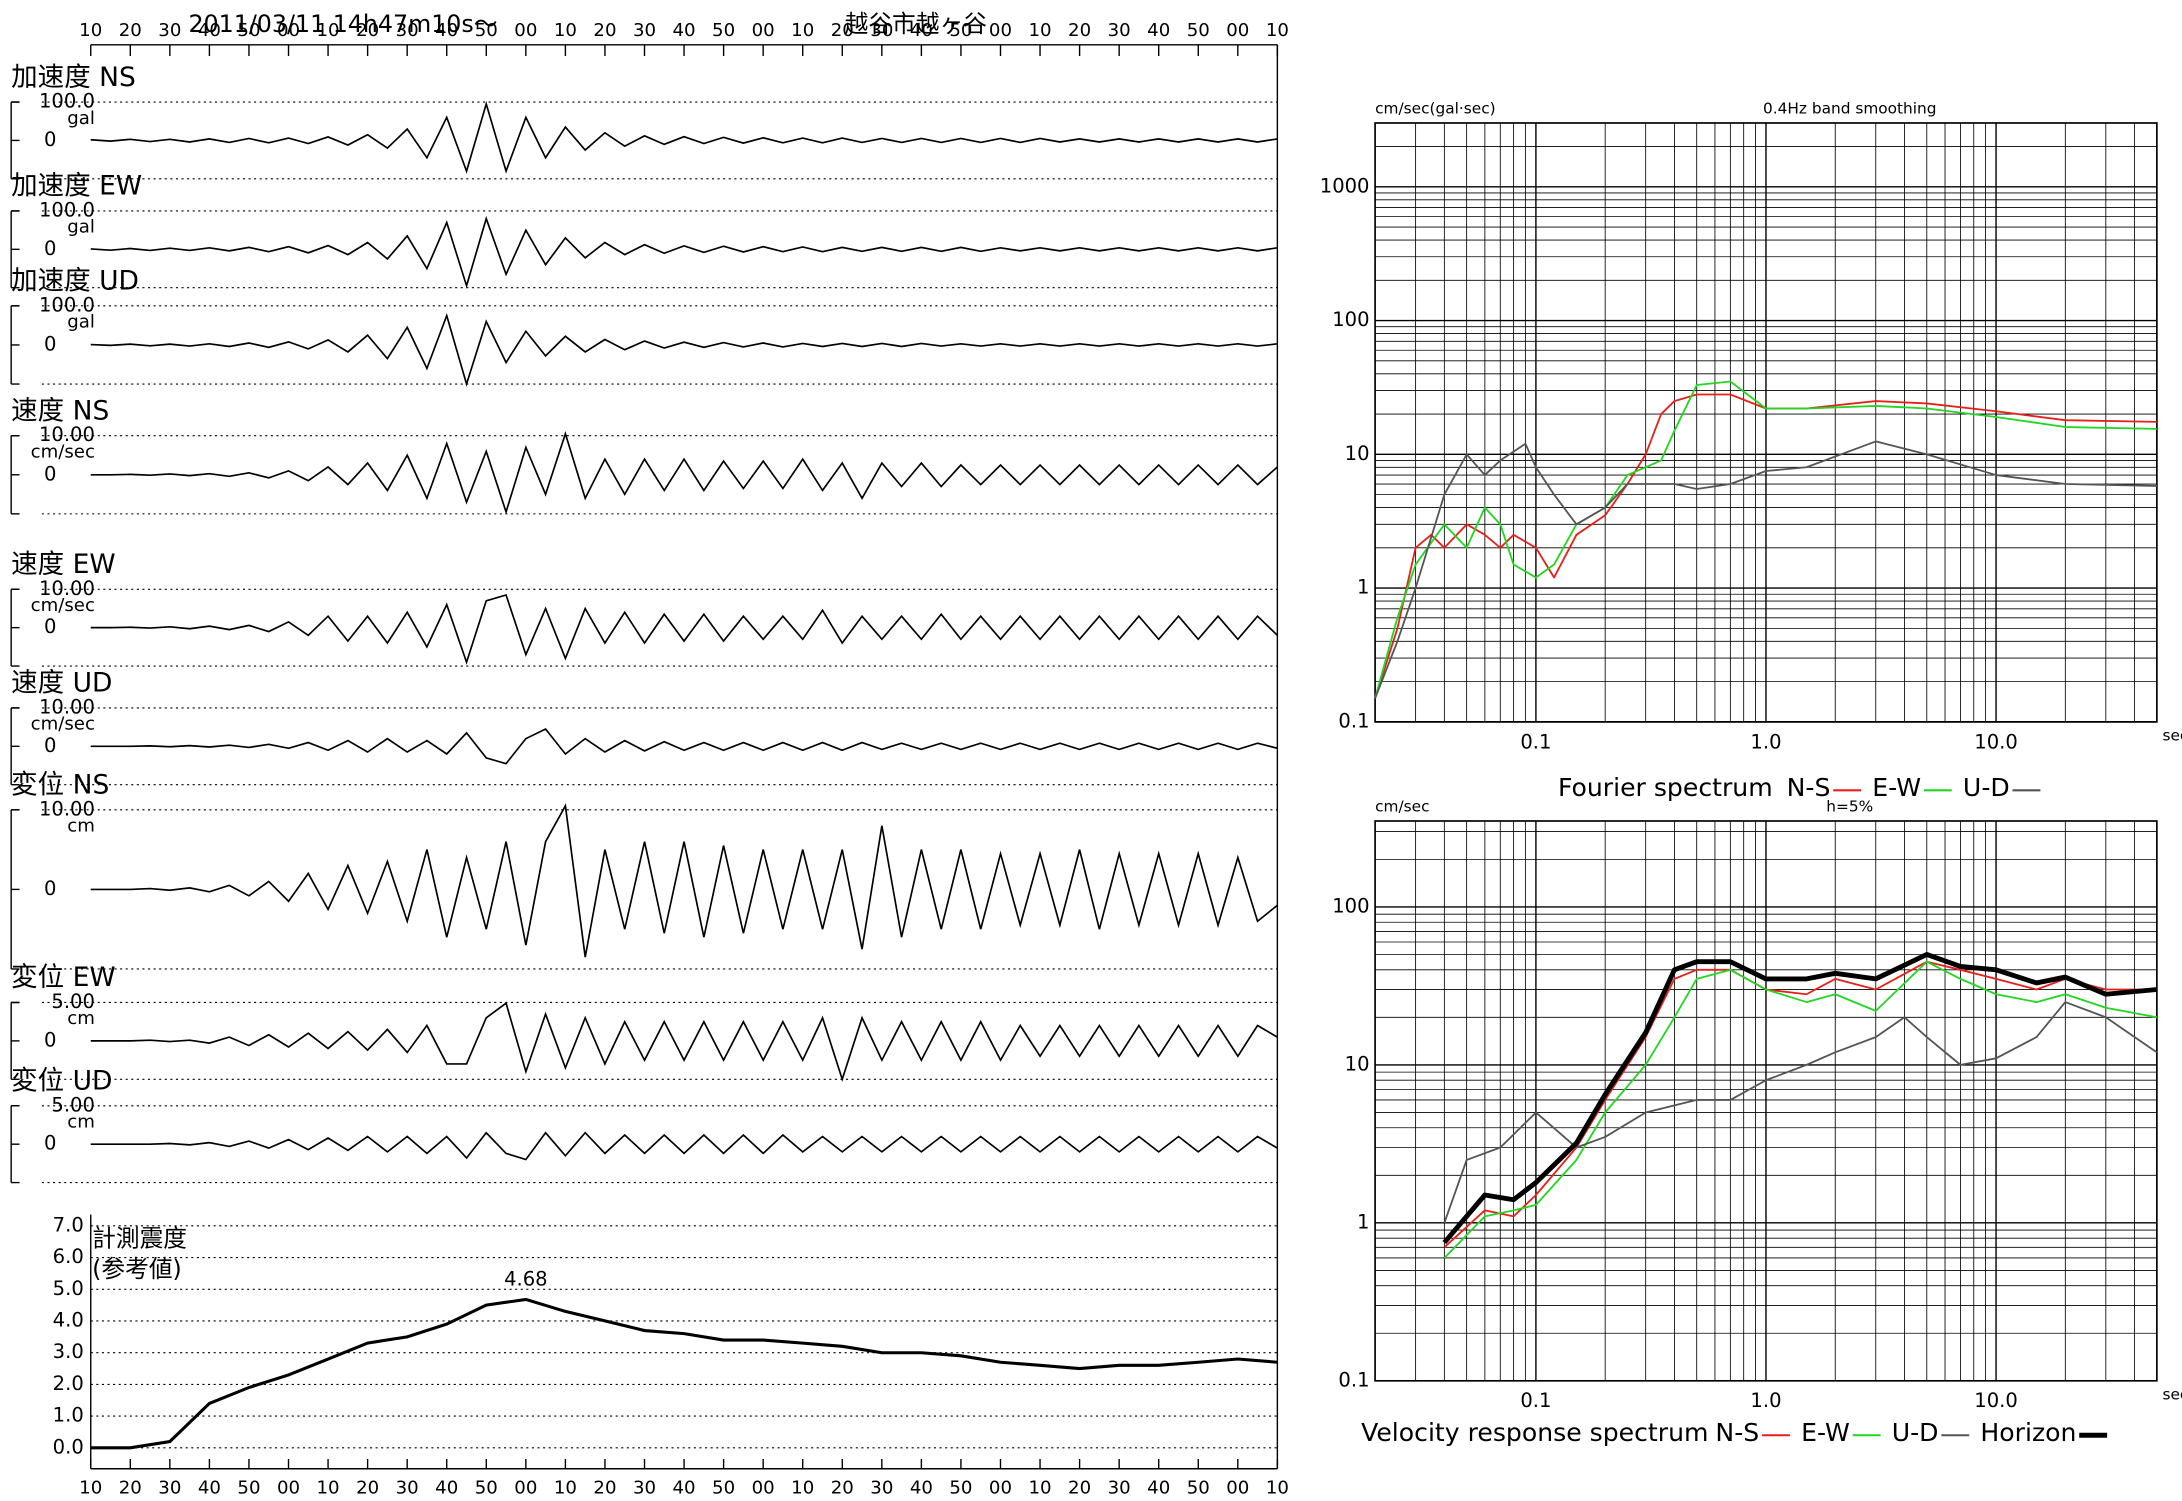  Describe the element at coordinates (1363, 1221) in the screenshot. I see `y-tick-label: 1` at that location.